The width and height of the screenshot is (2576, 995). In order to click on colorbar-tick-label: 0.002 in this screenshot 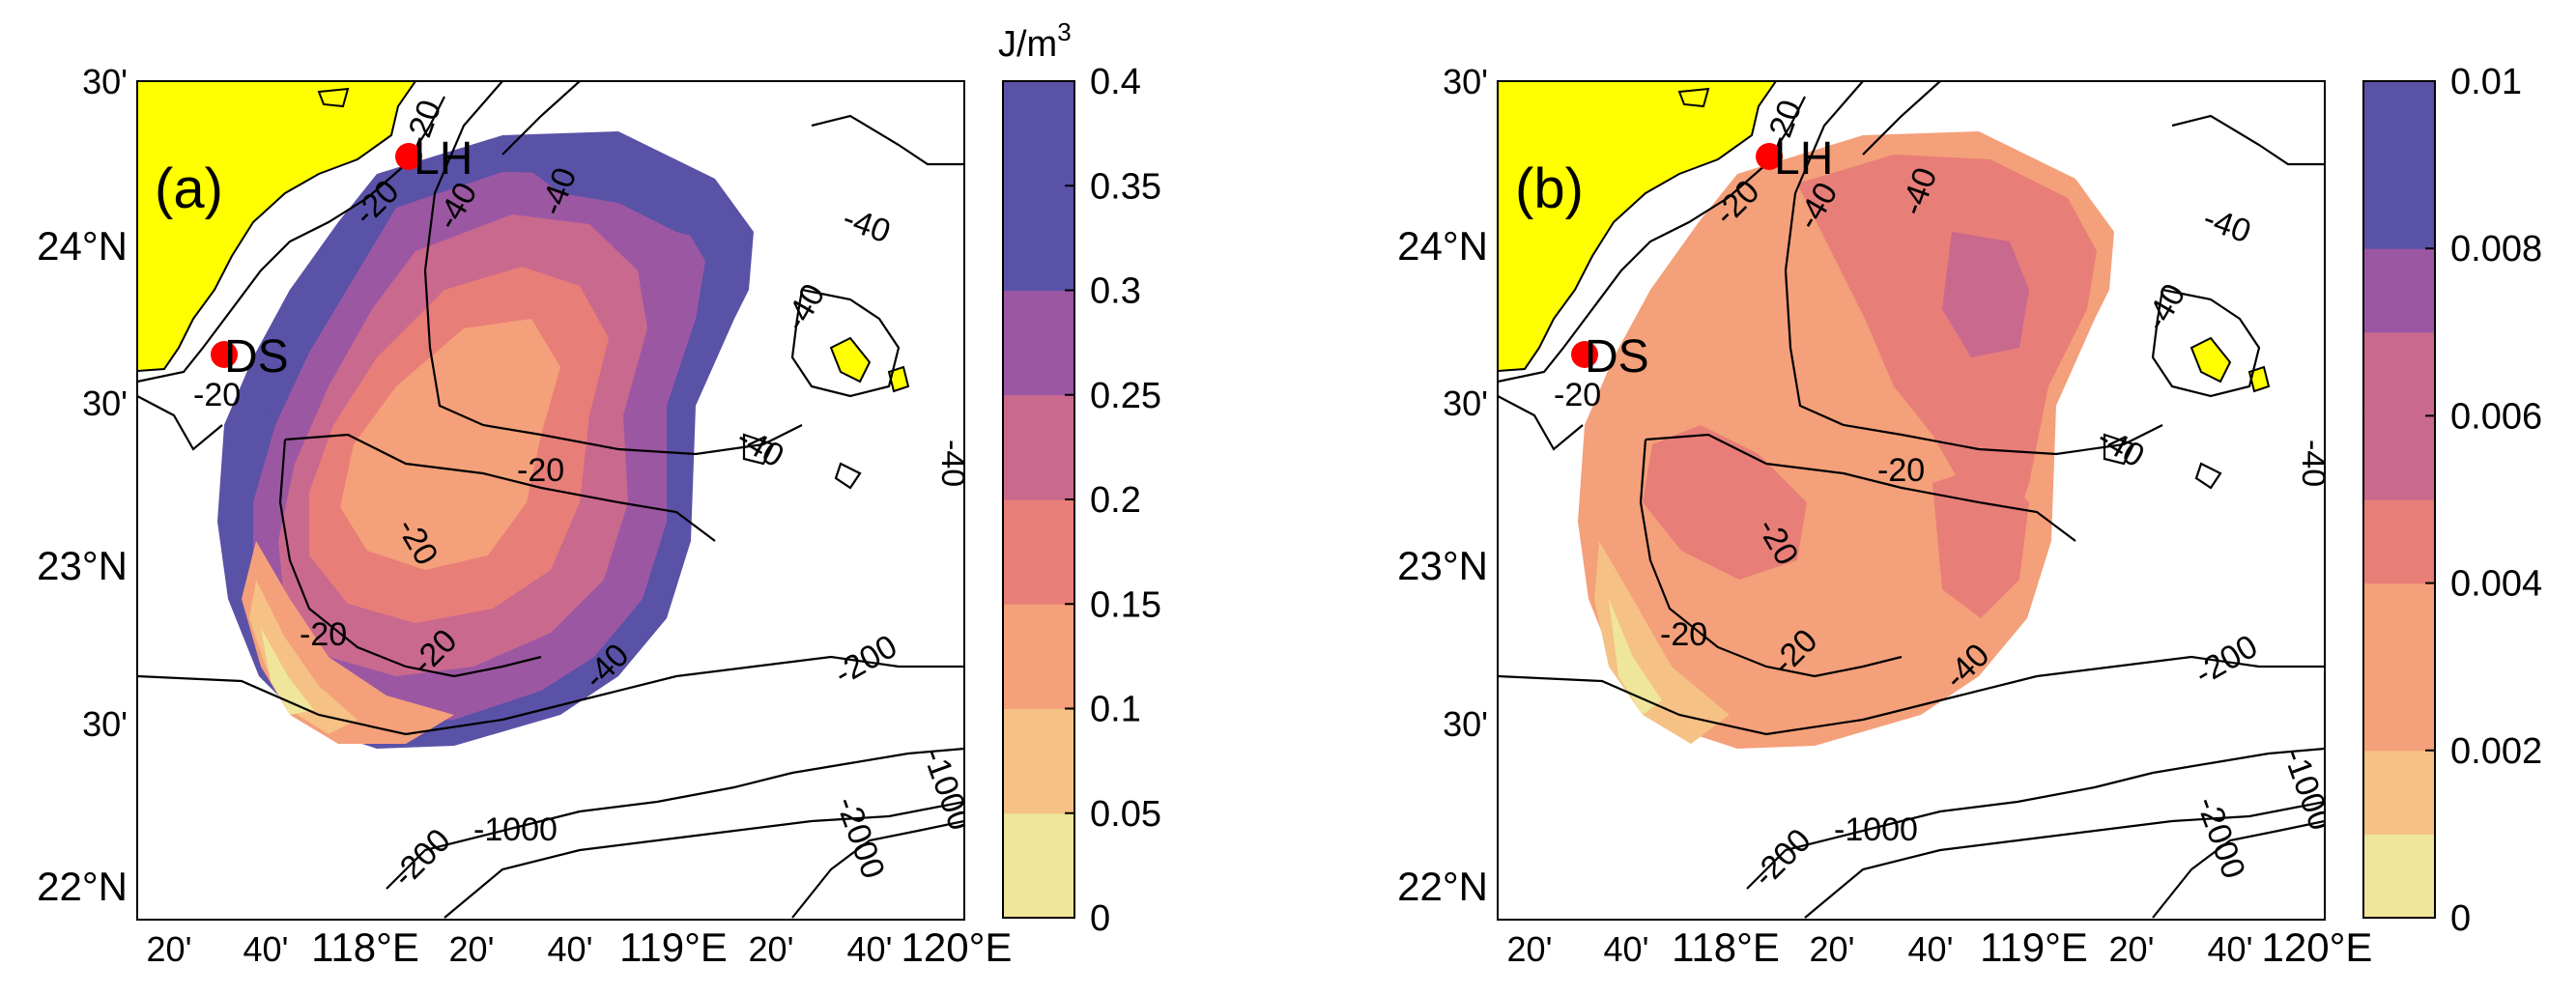, I will do `click(2496, 751)`.